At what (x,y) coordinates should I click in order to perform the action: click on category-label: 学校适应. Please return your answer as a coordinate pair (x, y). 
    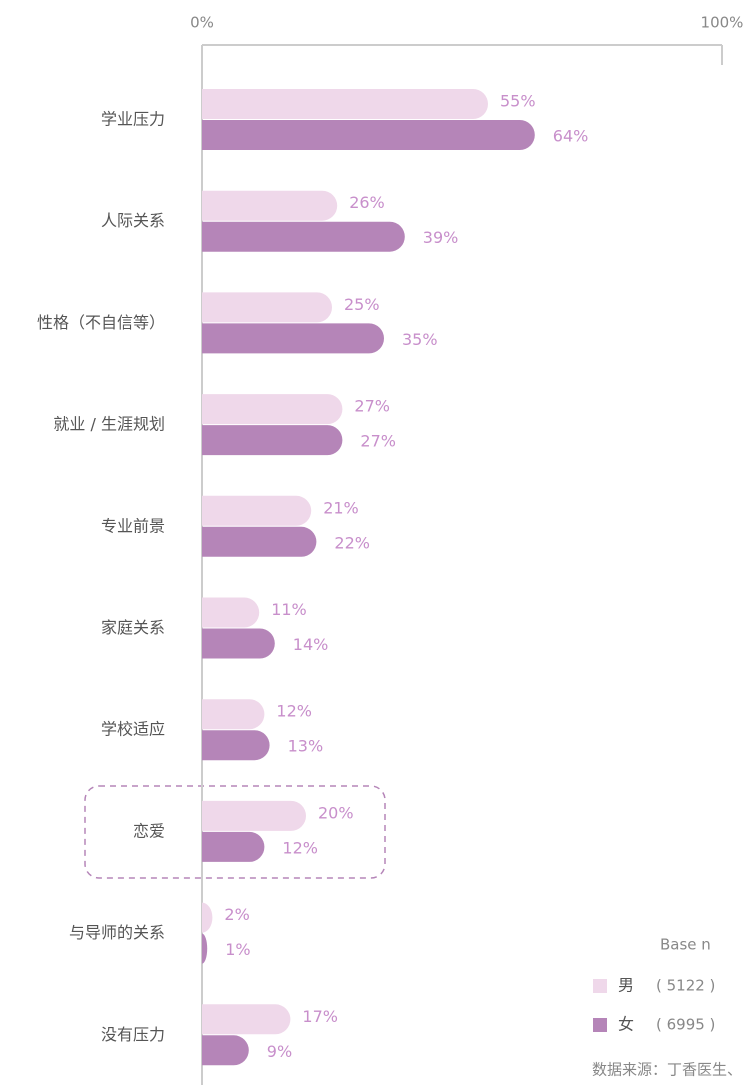
    Looking at the image, I should click on (133, 729).